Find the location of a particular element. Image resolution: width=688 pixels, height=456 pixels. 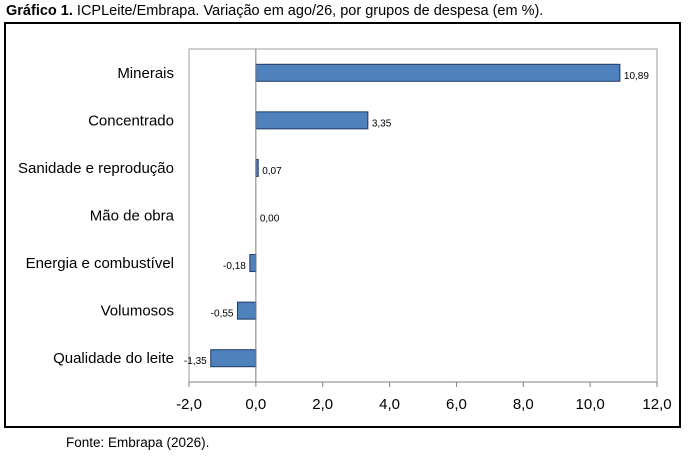

data-label-1: 3,35 is located at coordinates (382, 123).